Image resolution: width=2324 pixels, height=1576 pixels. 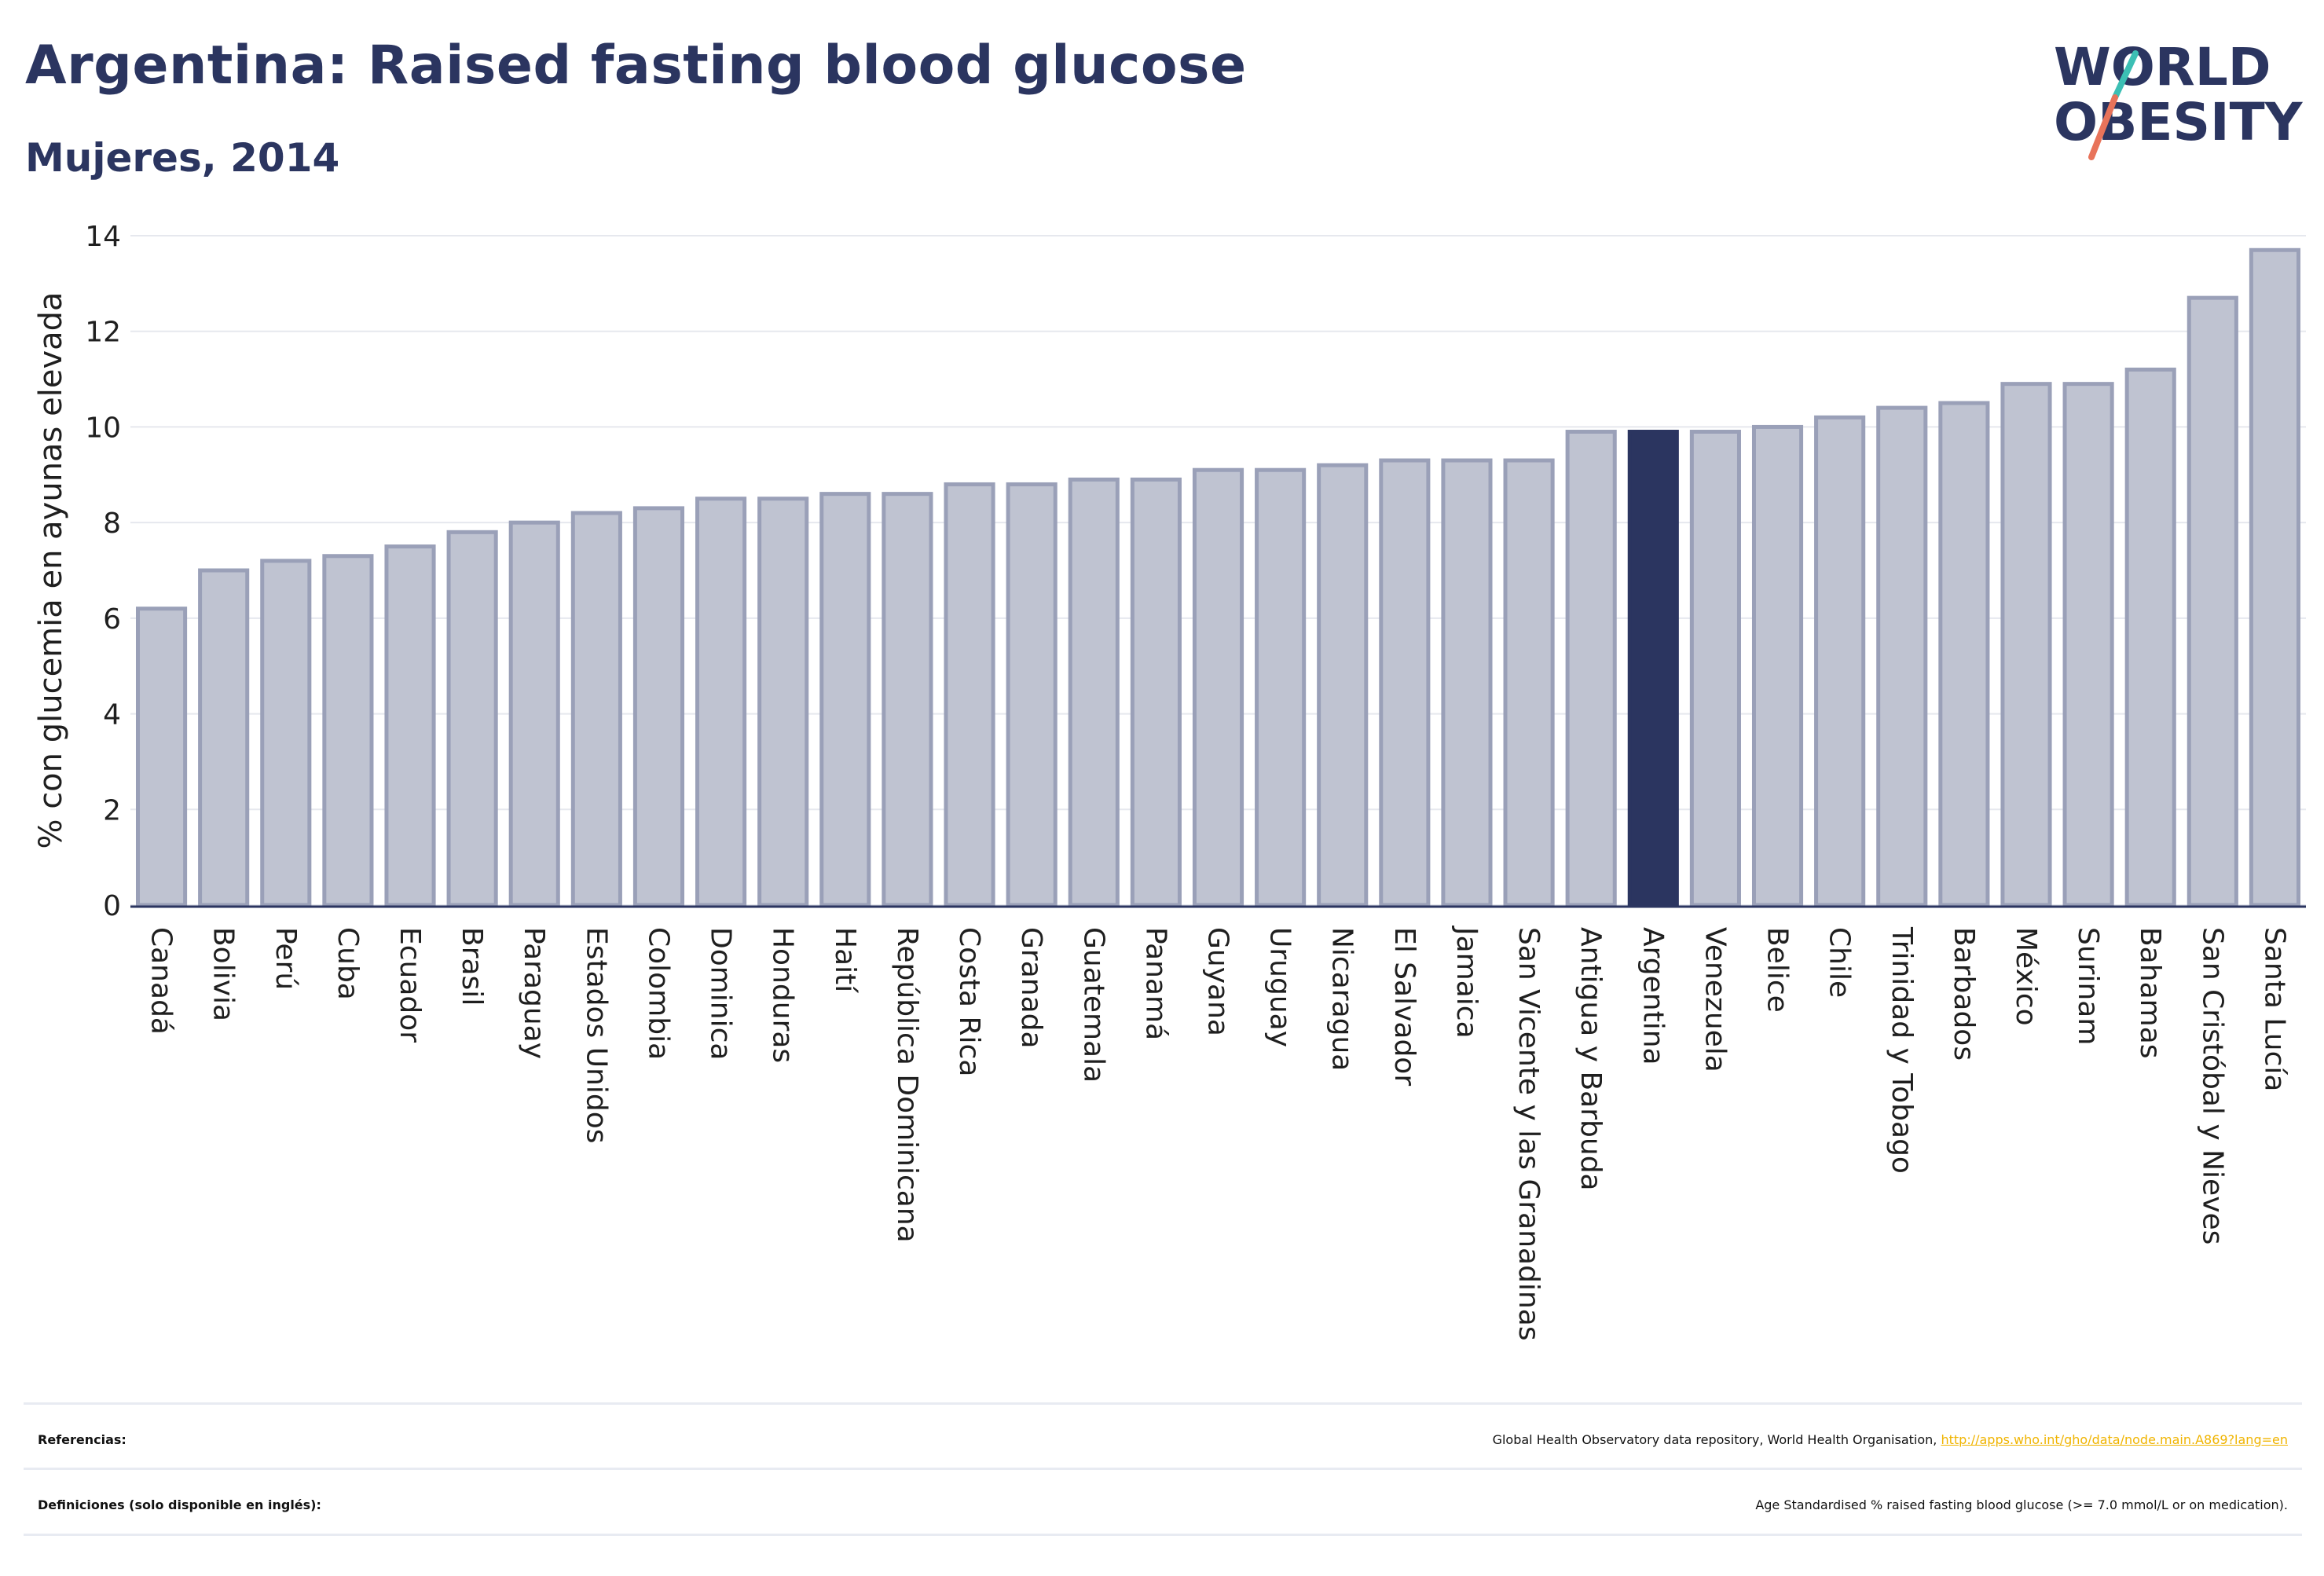 I want to click on x-tick-label: Costa Rica, so click(x=969, y=1001).